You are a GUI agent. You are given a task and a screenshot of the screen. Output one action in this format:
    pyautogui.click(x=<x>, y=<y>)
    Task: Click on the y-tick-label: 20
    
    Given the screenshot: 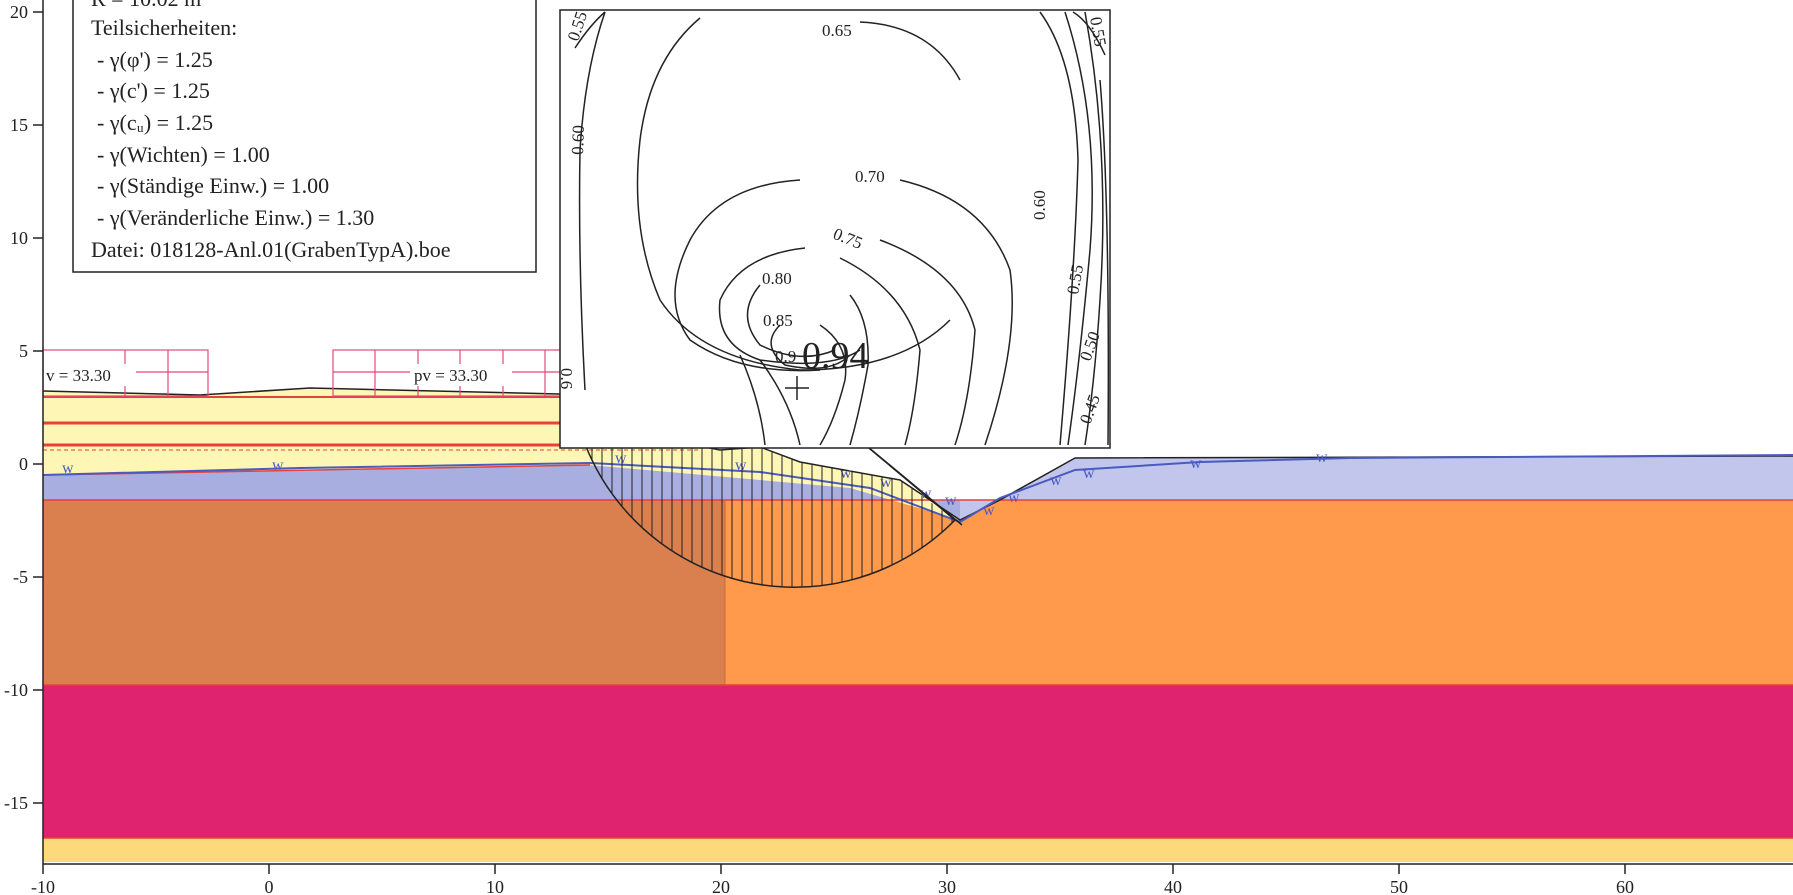 What is the action you would take?
    pyautogui.click(x=19, y=12)
    